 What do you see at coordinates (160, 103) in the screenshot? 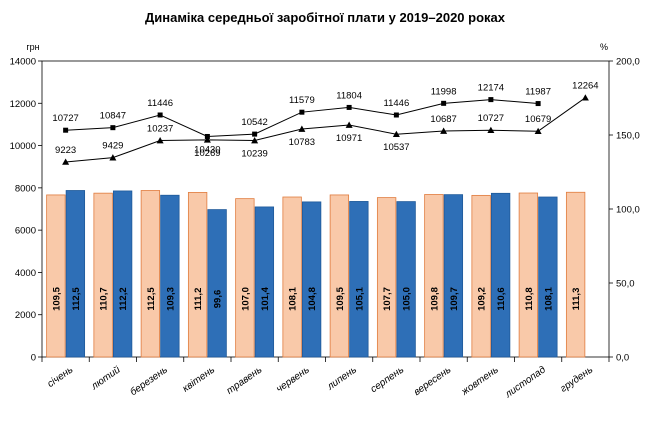
I see `line-value-label: 11446` at bounding box center [160, 103].